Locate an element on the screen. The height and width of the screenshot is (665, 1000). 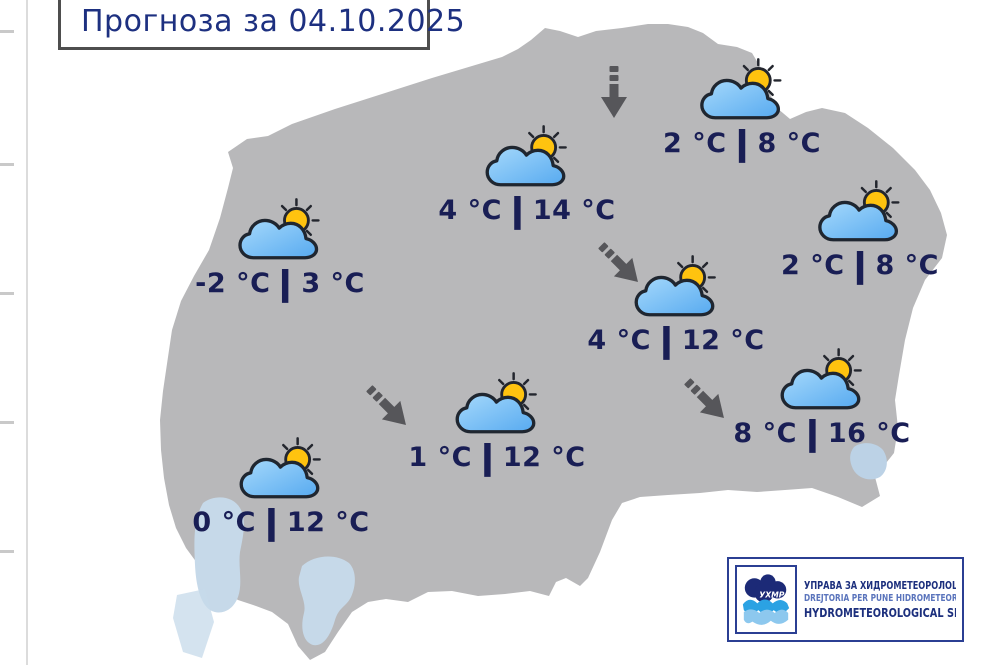
lake-dojran is located at coordinates (868, 461).